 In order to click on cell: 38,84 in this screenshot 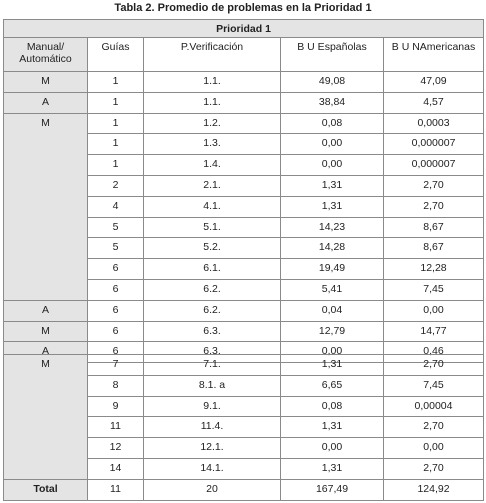, I will do `click(332, 102)`.